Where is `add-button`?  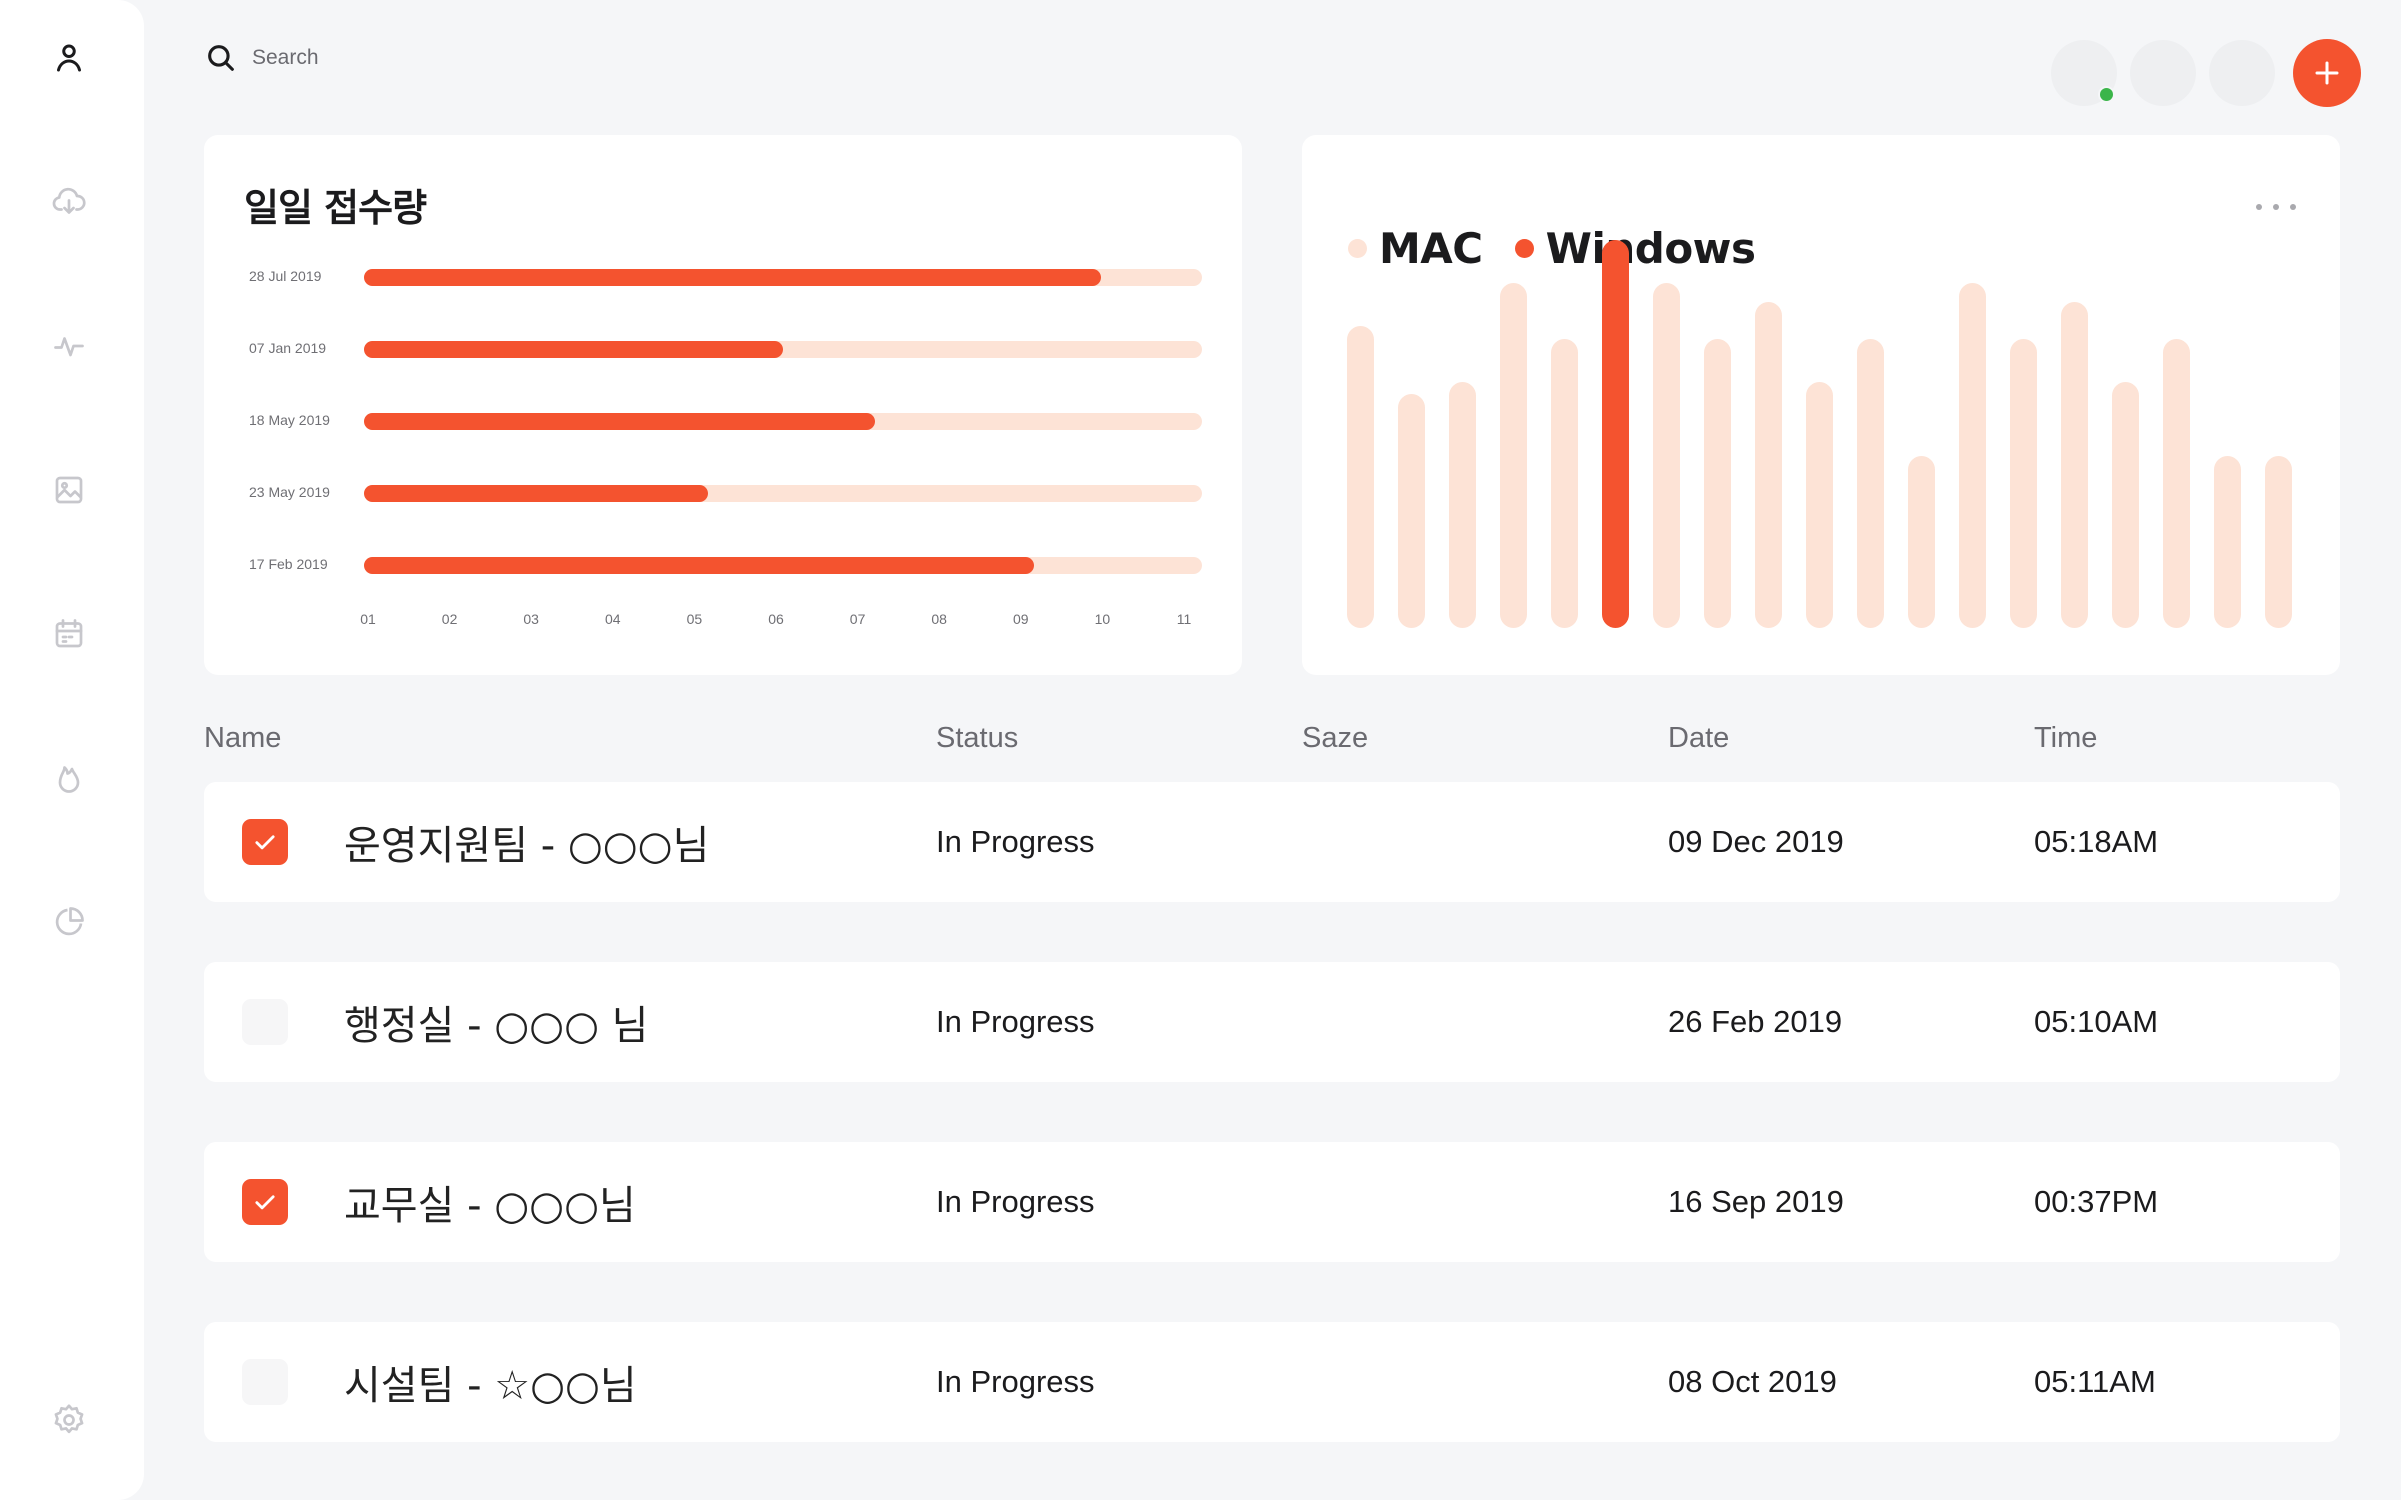
add-button is located at coordinates (2327, 73).